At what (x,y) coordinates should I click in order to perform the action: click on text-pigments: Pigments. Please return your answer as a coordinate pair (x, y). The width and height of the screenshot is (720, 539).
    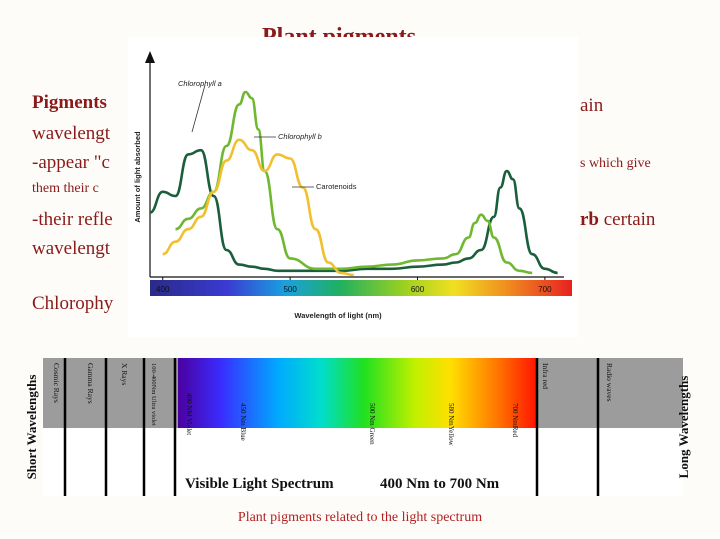
    Looking at the image, I should click on (69, 102).